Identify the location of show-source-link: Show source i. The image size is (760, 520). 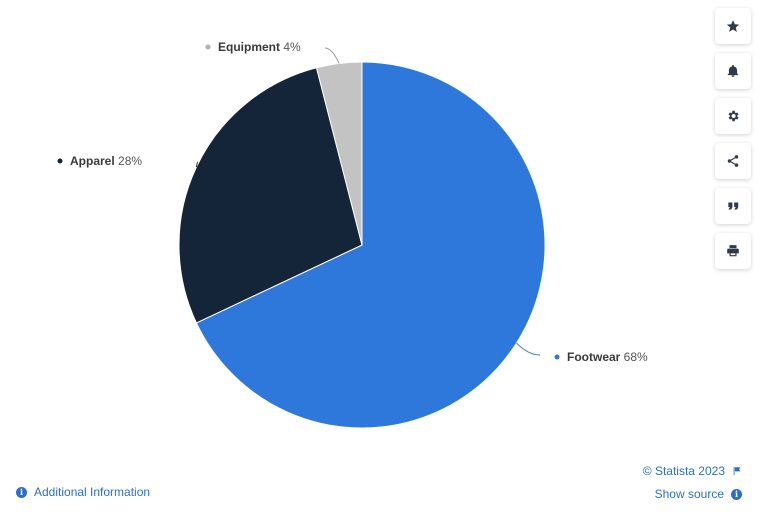
(698, 494).